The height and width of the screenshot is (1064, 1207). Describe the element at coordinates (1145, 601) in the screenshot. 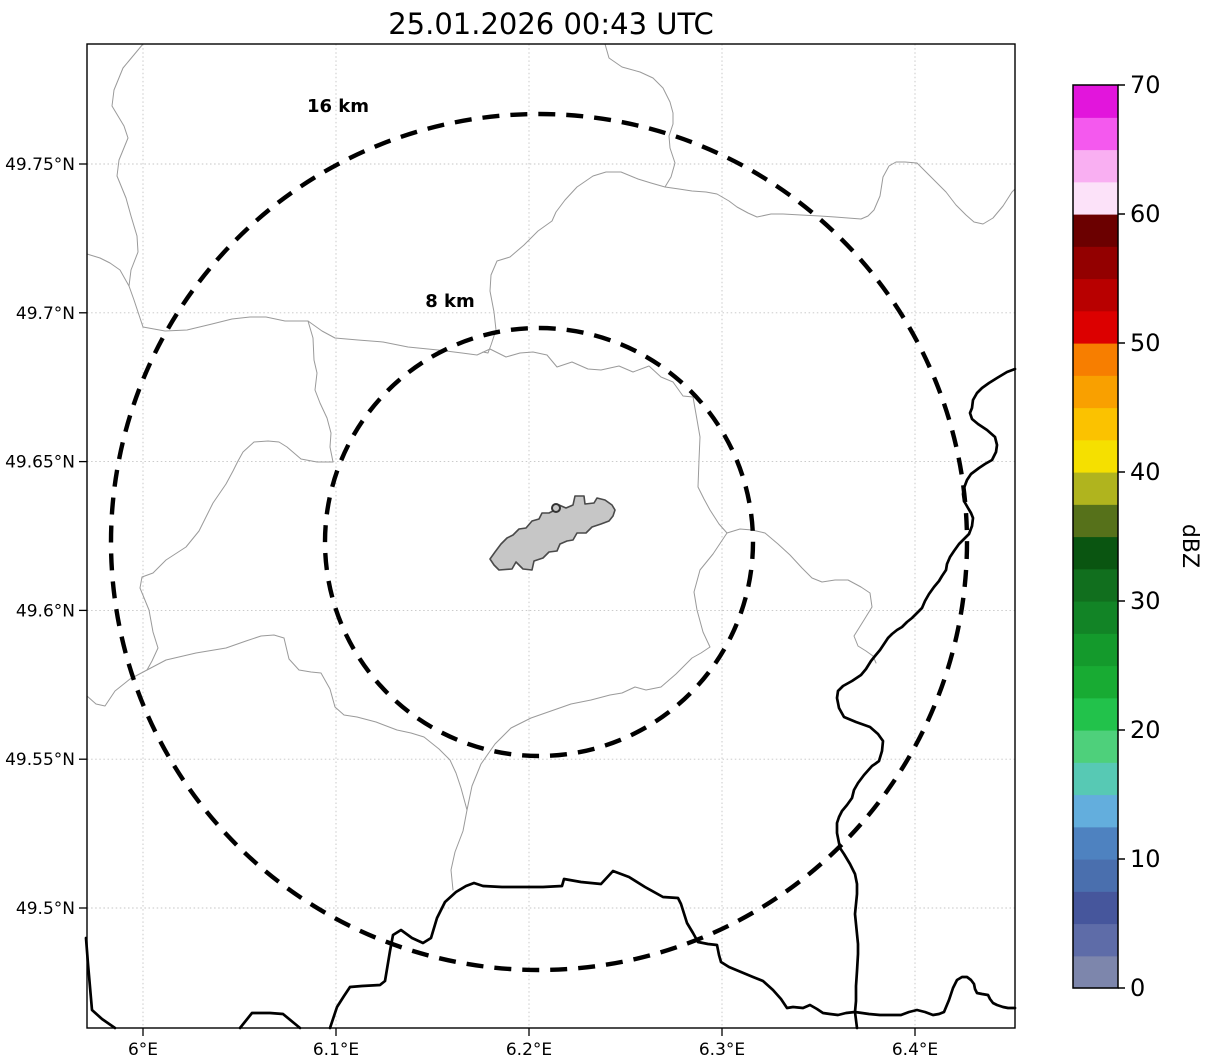

I see `colorbar-tick-label: 30` at that location.